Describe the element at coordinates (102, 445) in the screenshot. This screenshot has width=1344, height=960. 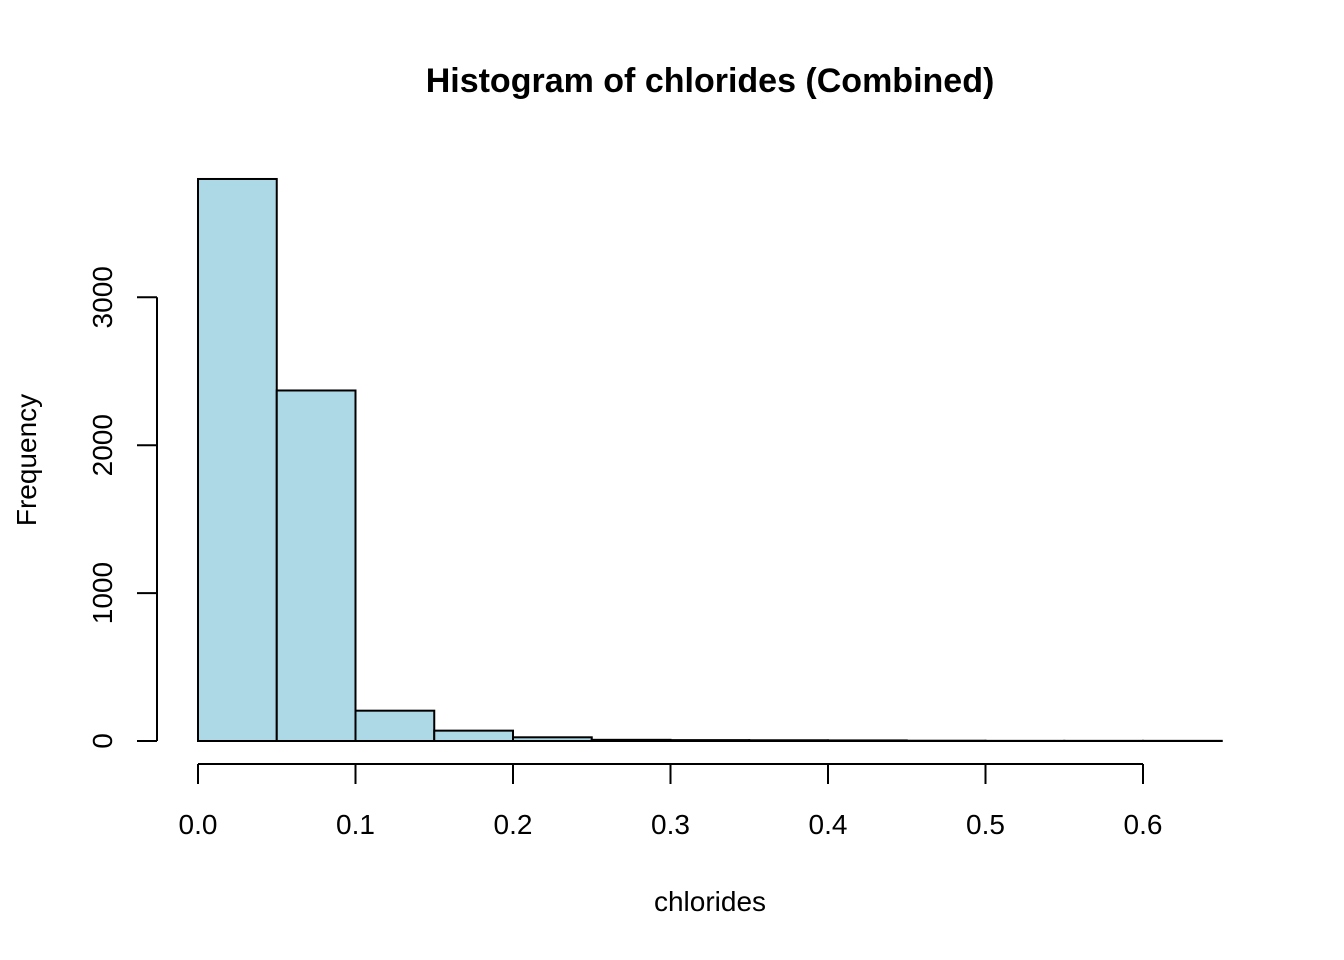
I see `y-tick-label: 2000` at that location.